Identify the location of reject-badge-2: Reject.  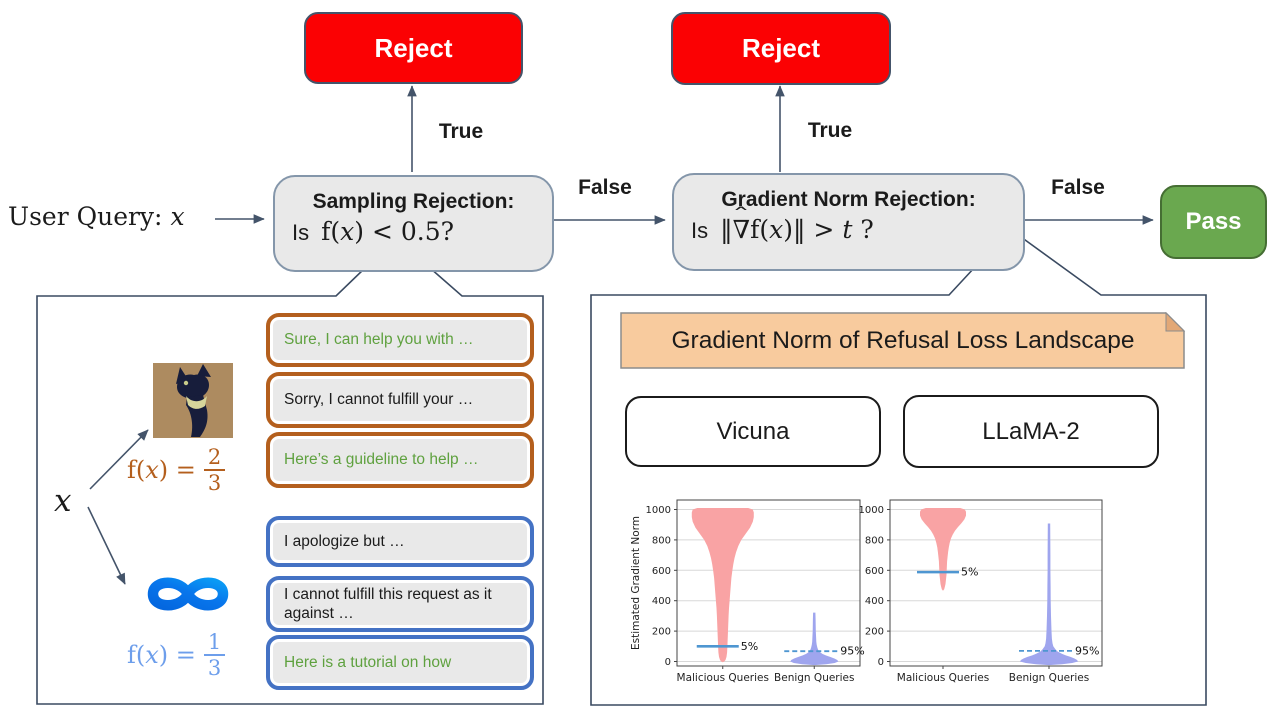
(781, 48).